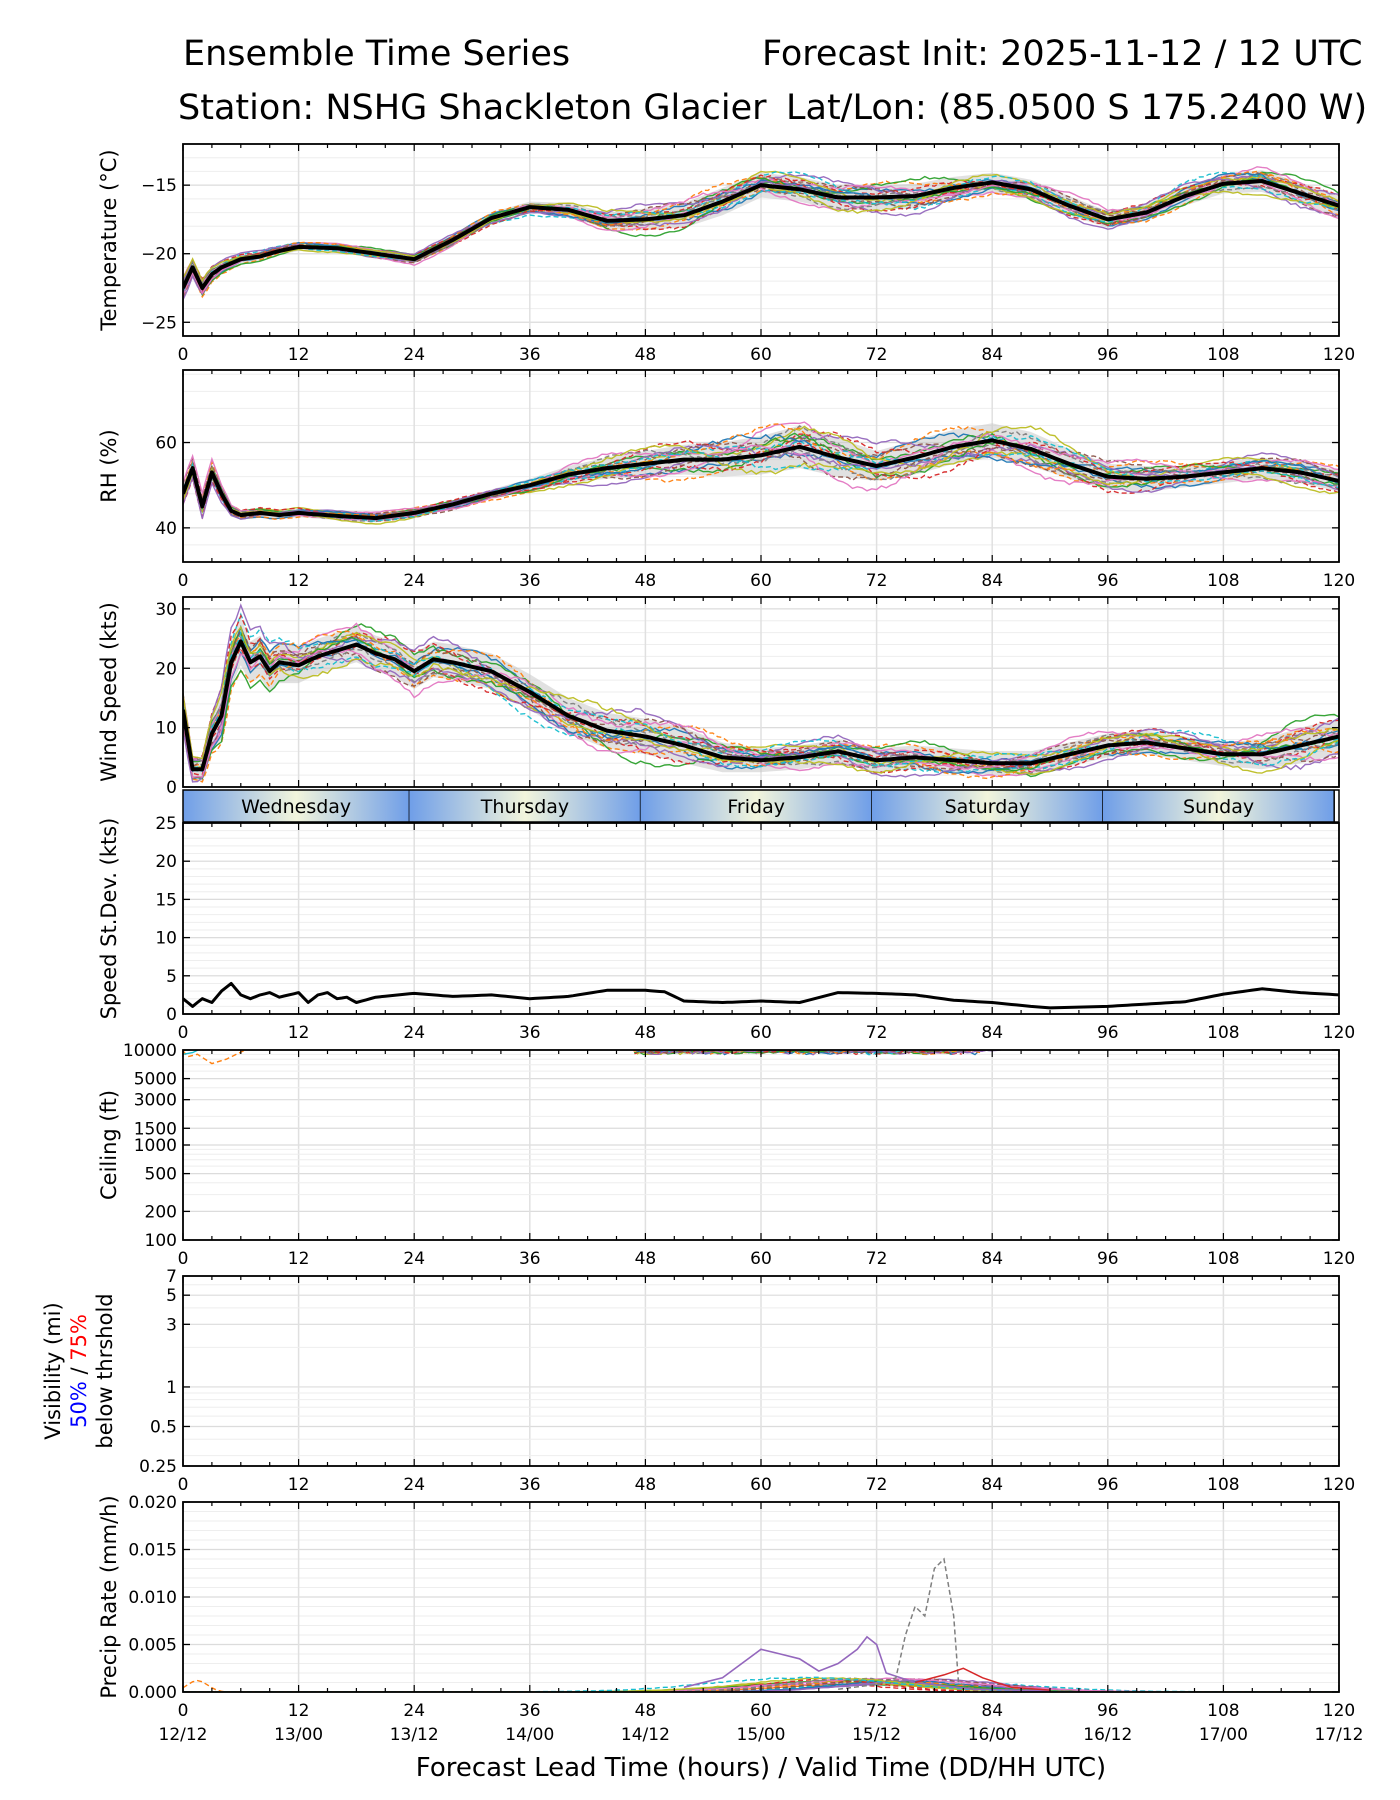  Describe the element at coordinates (183, 581) in the screenshot. I see `xtick-label-rh: 0` at that location.